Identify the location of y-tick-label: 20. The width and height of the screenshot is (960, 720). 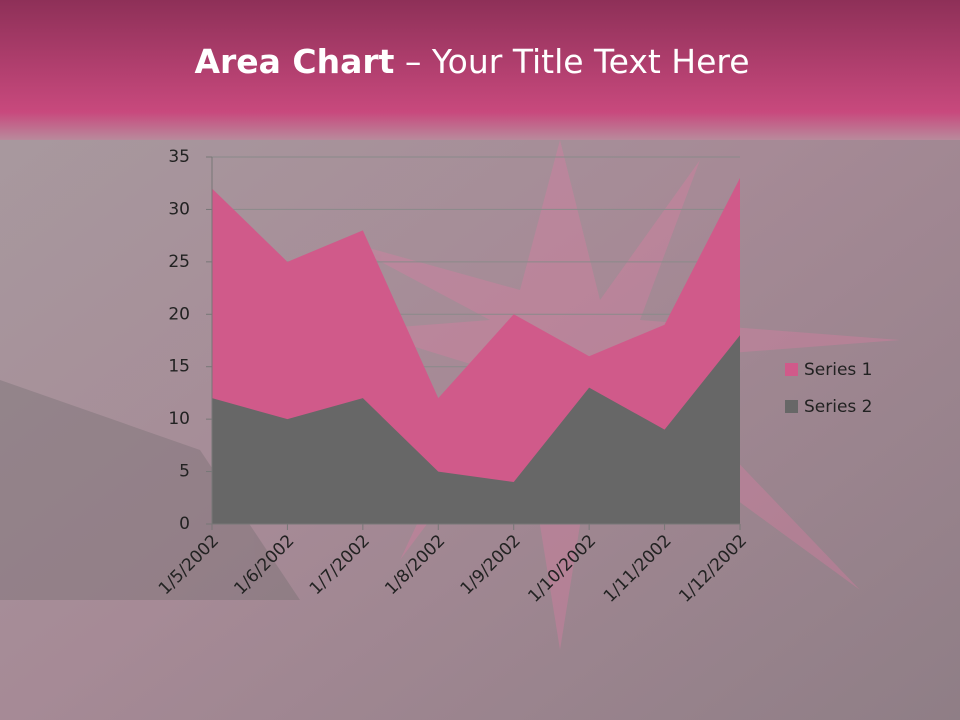
(179, 314).